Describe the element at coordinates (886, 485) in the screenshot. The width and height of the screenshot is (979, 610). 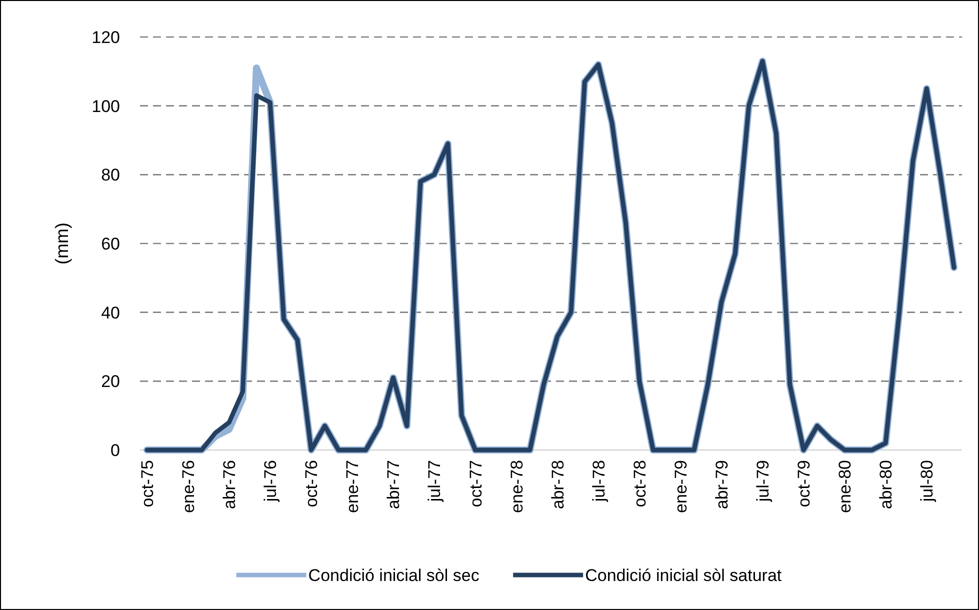
I see `x-tick-label: abr-80` at that location.